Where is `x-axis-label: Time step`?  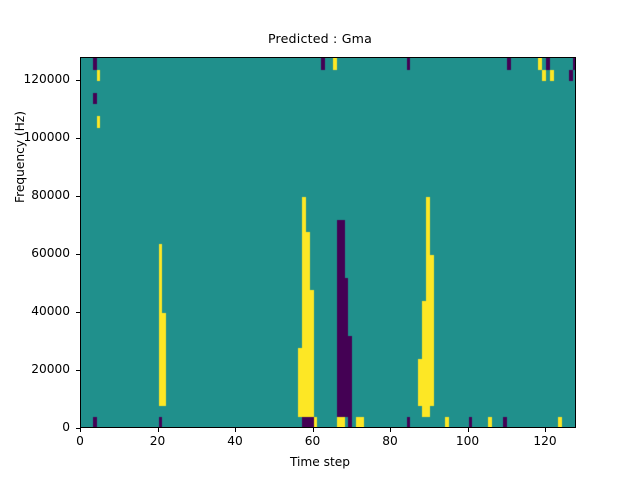 x-axis-label: Time step is located at coordinates (320, 462).